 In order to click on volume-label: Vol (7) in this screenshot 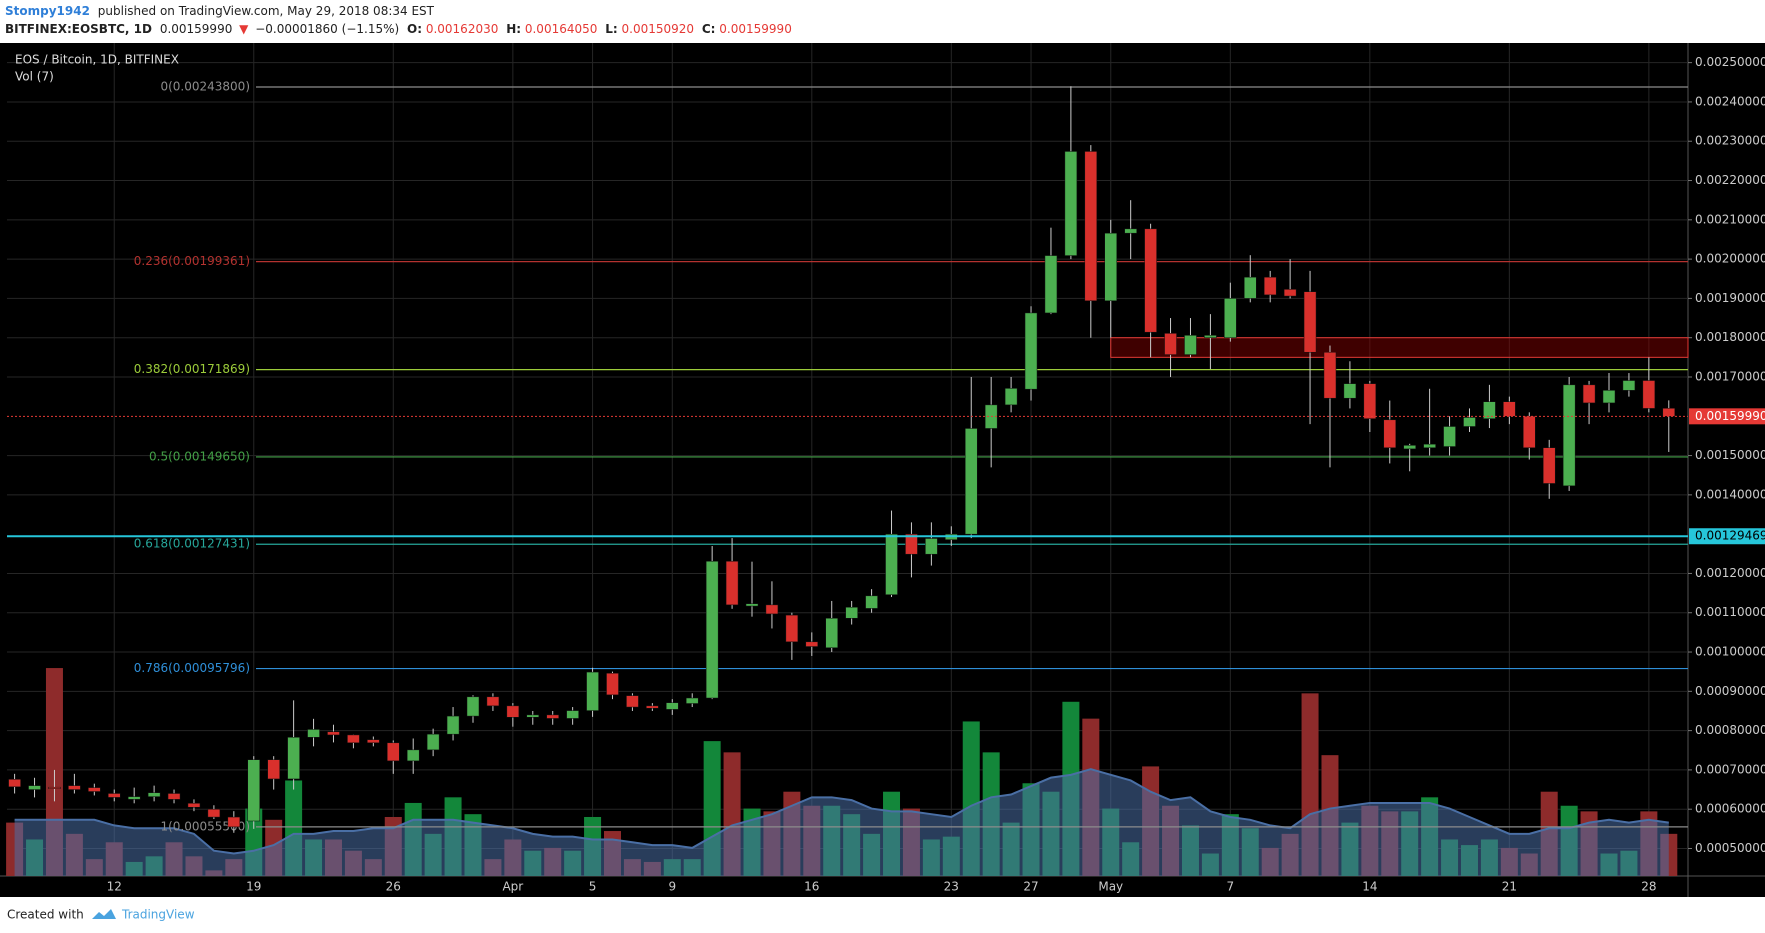, I will do `click(34, 77)`.